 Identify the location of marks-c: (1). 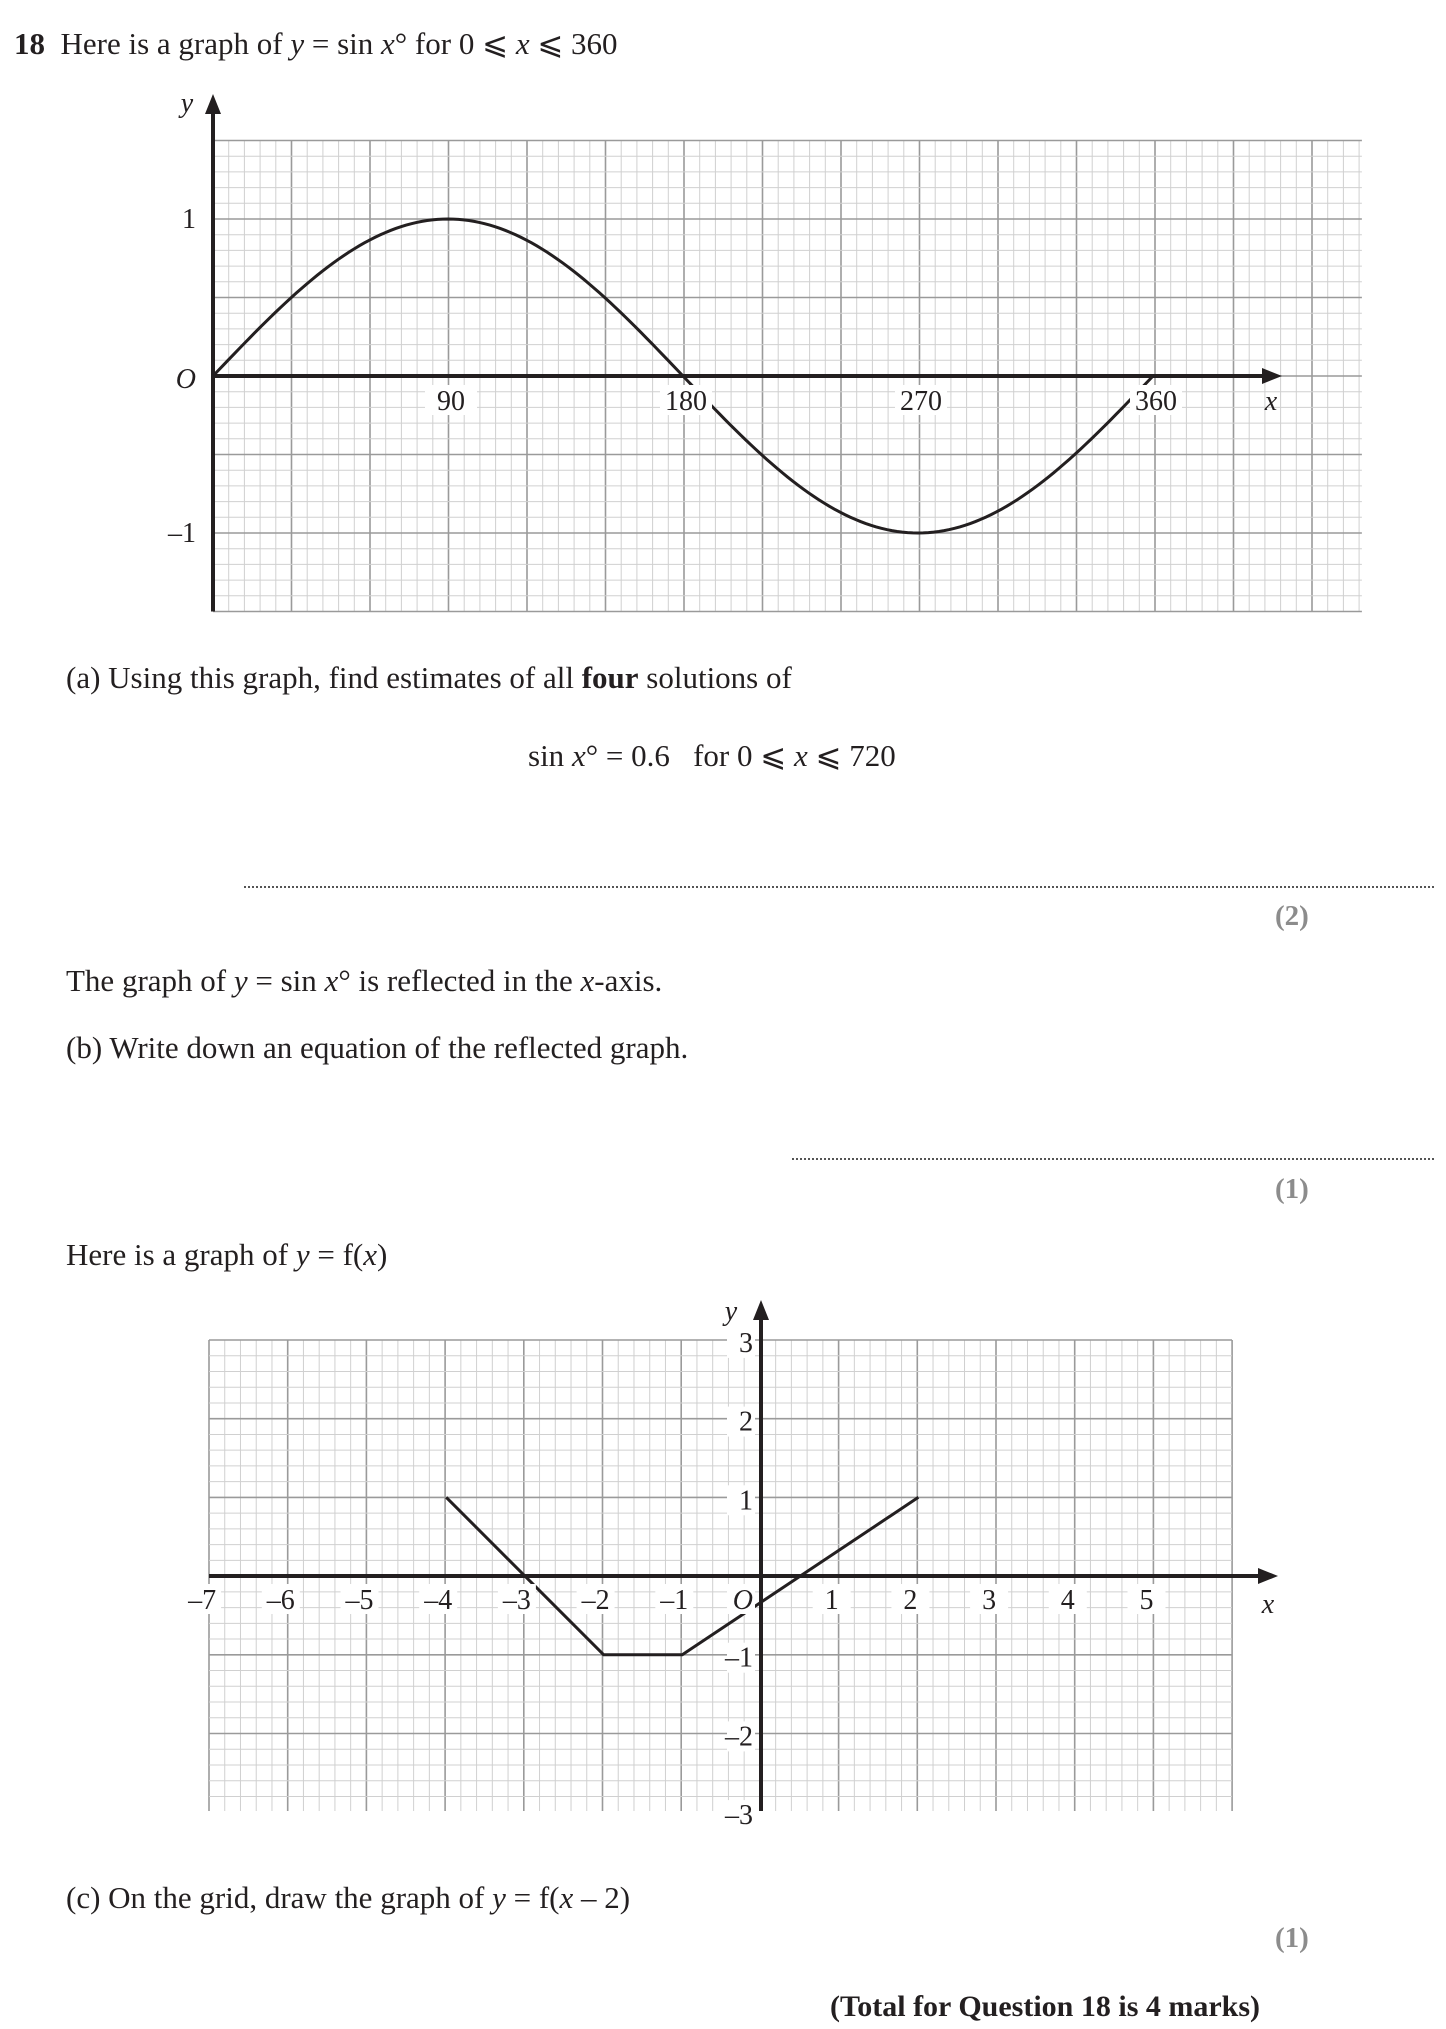
(1292, 1938).